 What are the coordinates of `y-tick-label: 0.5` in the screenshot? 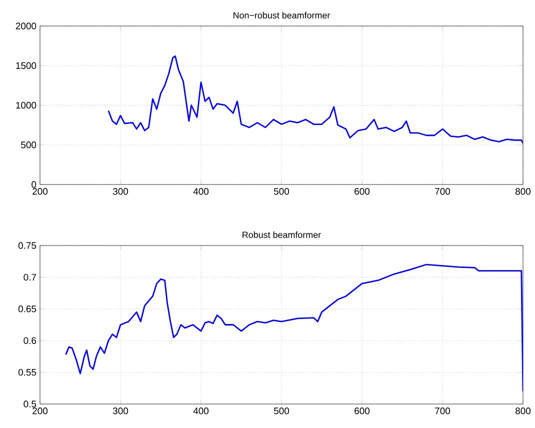 It's located at (30, 404).